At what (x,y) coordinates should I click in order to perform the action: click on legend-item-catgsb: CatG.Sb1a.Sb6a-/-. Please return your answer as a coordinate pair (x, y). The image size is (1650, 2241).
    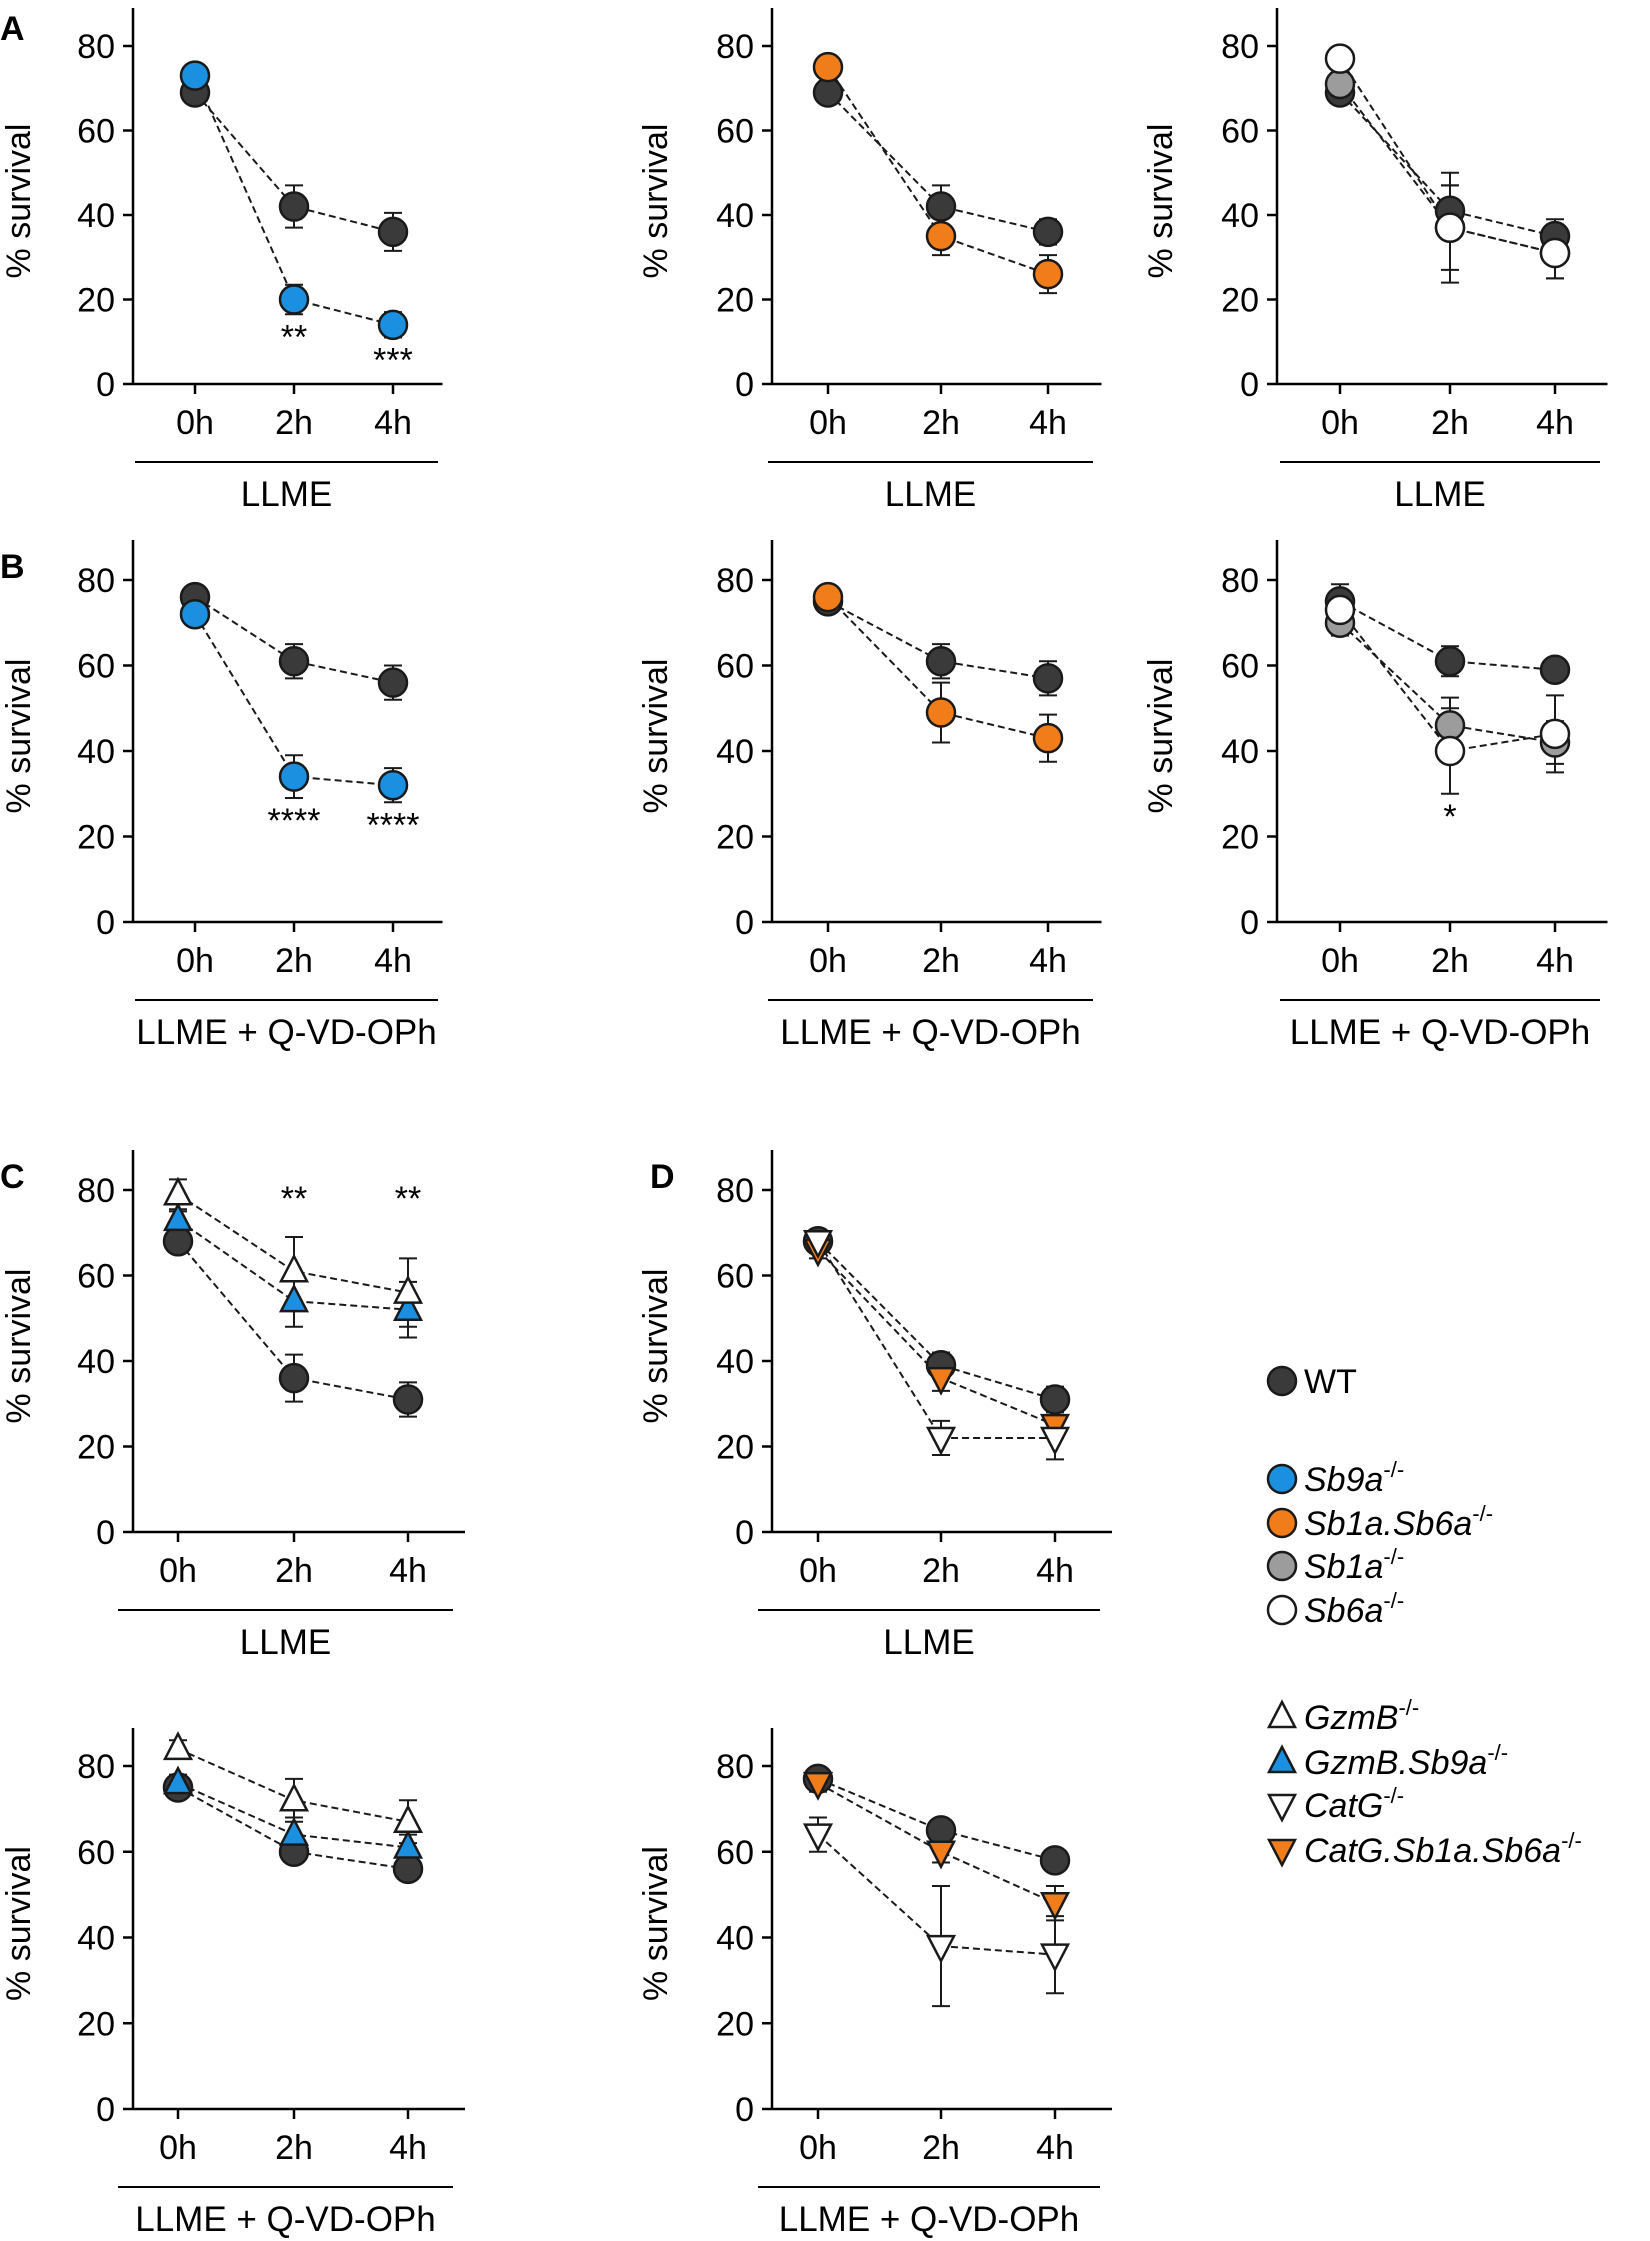
    Looking at the image, I should click on (1424, 1849).